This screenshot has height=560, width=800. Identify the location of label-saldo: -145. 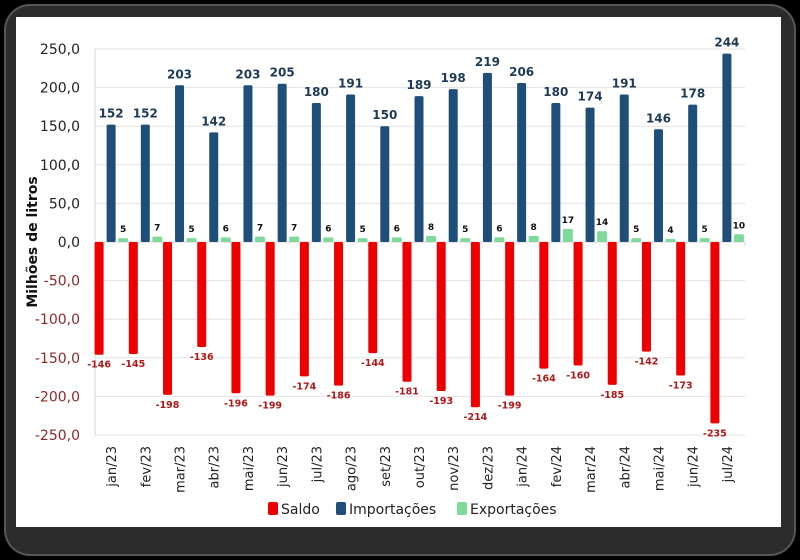
(133, 364).